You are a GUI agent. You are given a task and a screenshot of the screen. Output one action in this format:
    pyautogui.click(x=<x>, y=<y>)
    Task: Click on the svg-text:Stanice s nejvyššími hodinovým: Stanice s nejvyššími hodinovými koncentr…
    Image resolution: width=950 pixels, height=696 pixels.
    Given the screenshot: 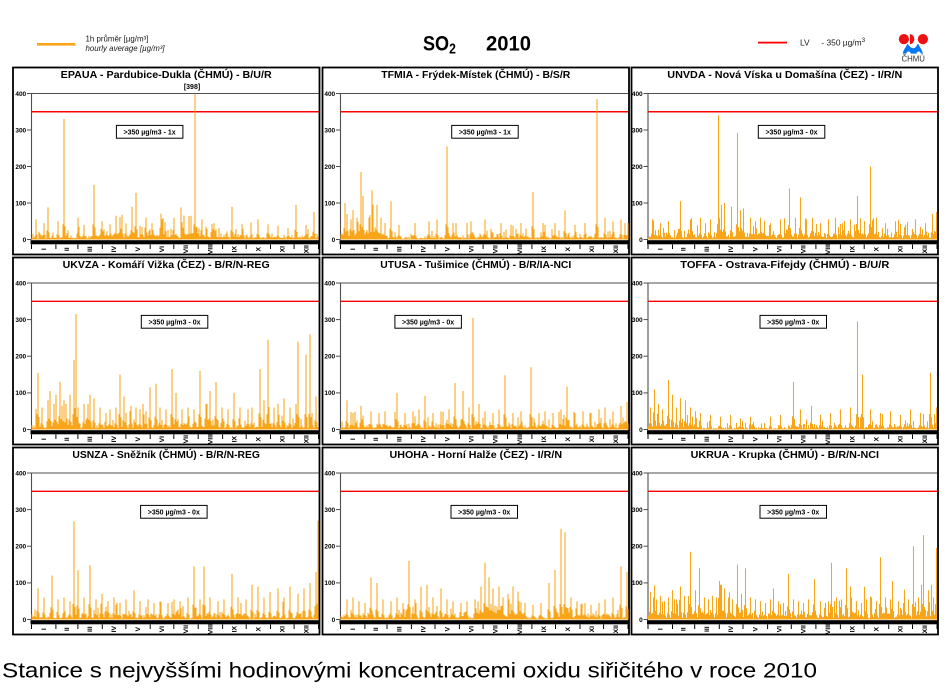 What is the action you would take?
    pyautogui.click(x=409, y=671)
    